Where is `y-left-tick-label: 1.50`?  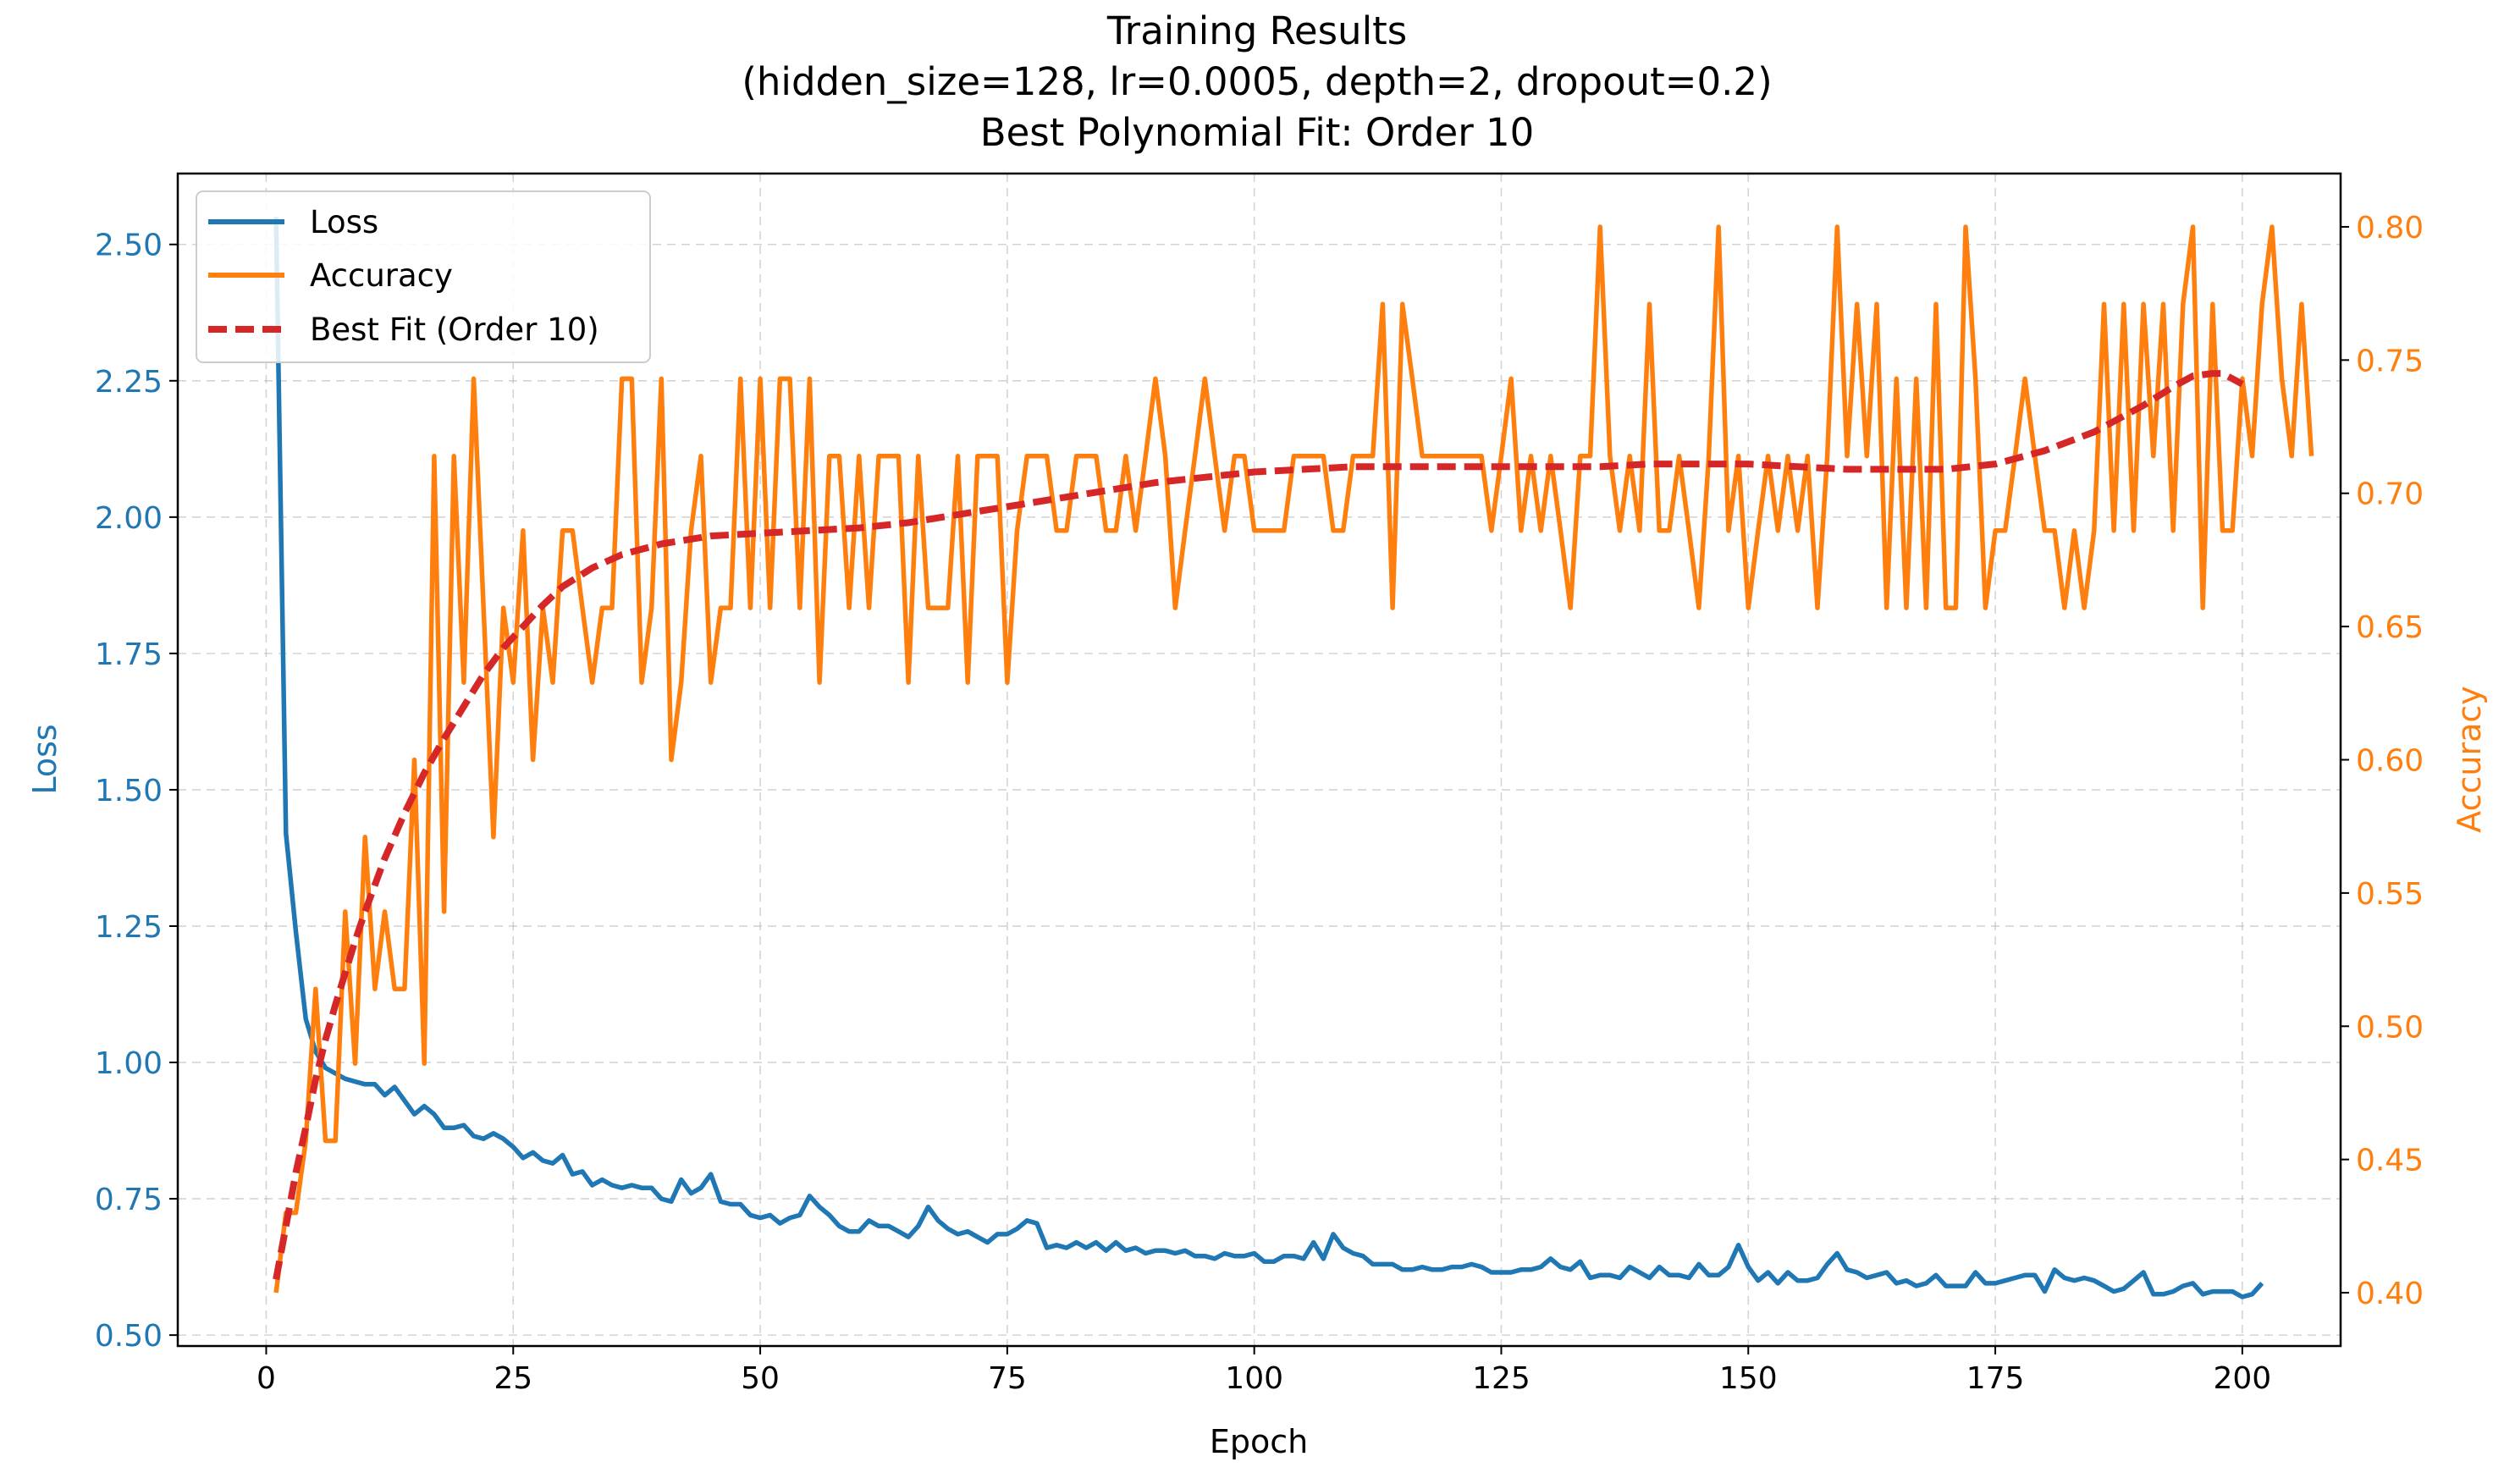 y-left-tick-label: 1.50 is located at coordinates (129, 791).